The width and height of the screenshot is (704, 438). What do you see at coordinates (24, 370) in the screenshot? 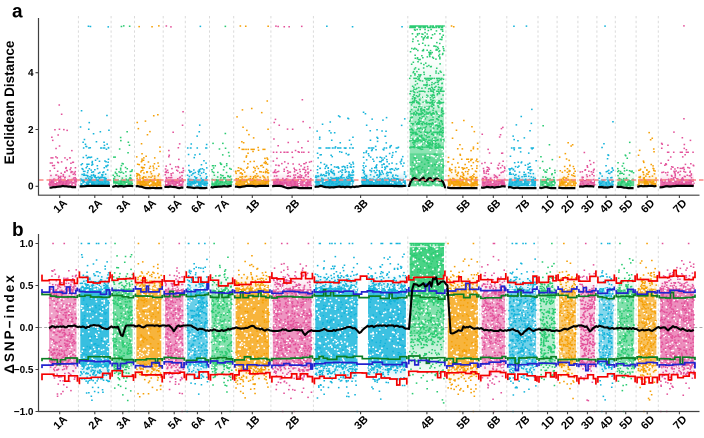
I see `svg-text: −0.5` at bounding box center [24, 370].